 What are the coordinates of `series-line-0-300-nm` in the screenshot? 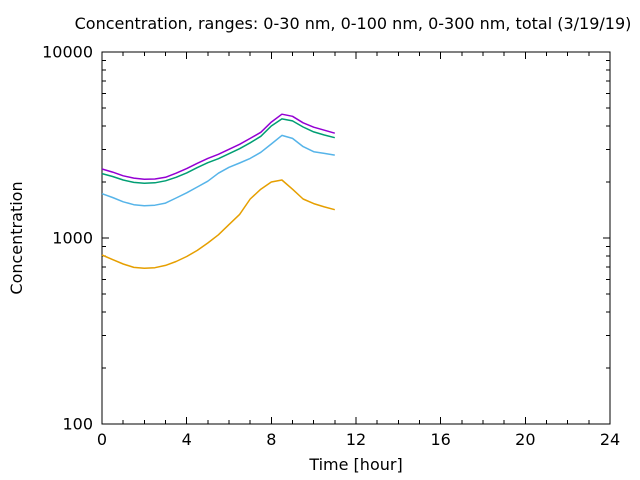 It's located at (218, 151).